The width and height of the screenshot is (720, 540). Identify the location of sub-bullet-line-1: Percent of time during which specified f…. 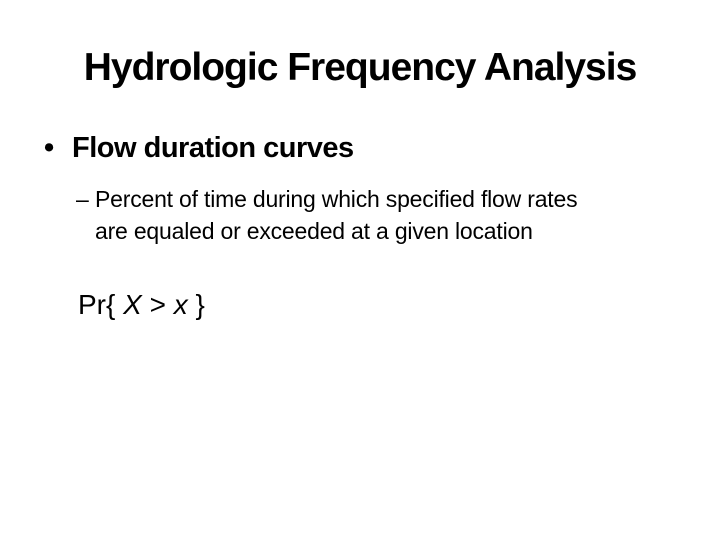
(336, 199).